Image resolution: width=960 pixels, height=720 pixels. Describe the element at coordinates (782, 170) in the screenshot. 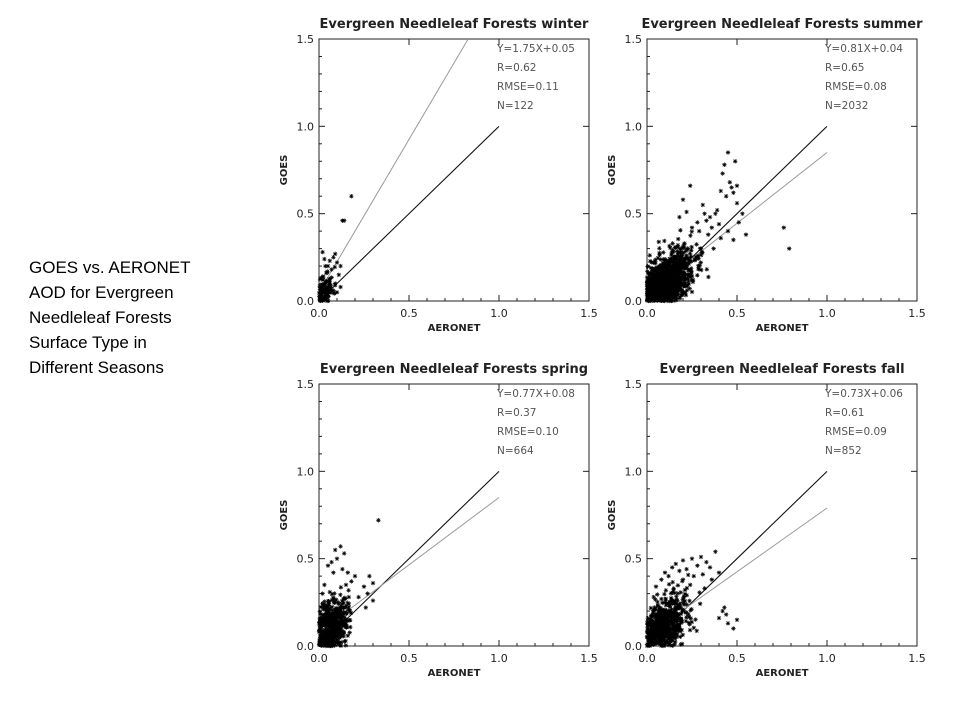

I see `plot-frame` at that location.